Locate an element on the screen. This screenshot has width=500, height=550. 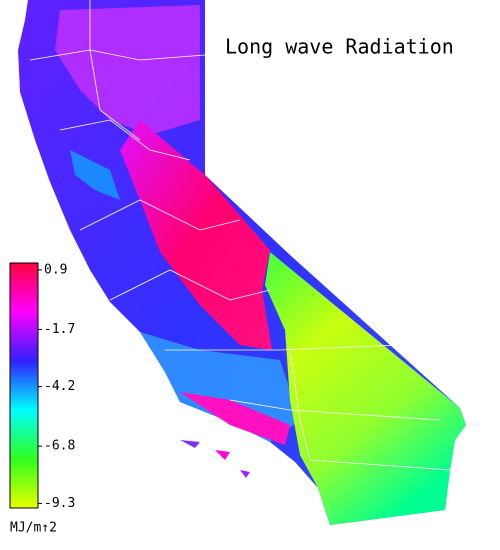
colorbar-tick-label: -9.3 is located at coordinates (59, 503).